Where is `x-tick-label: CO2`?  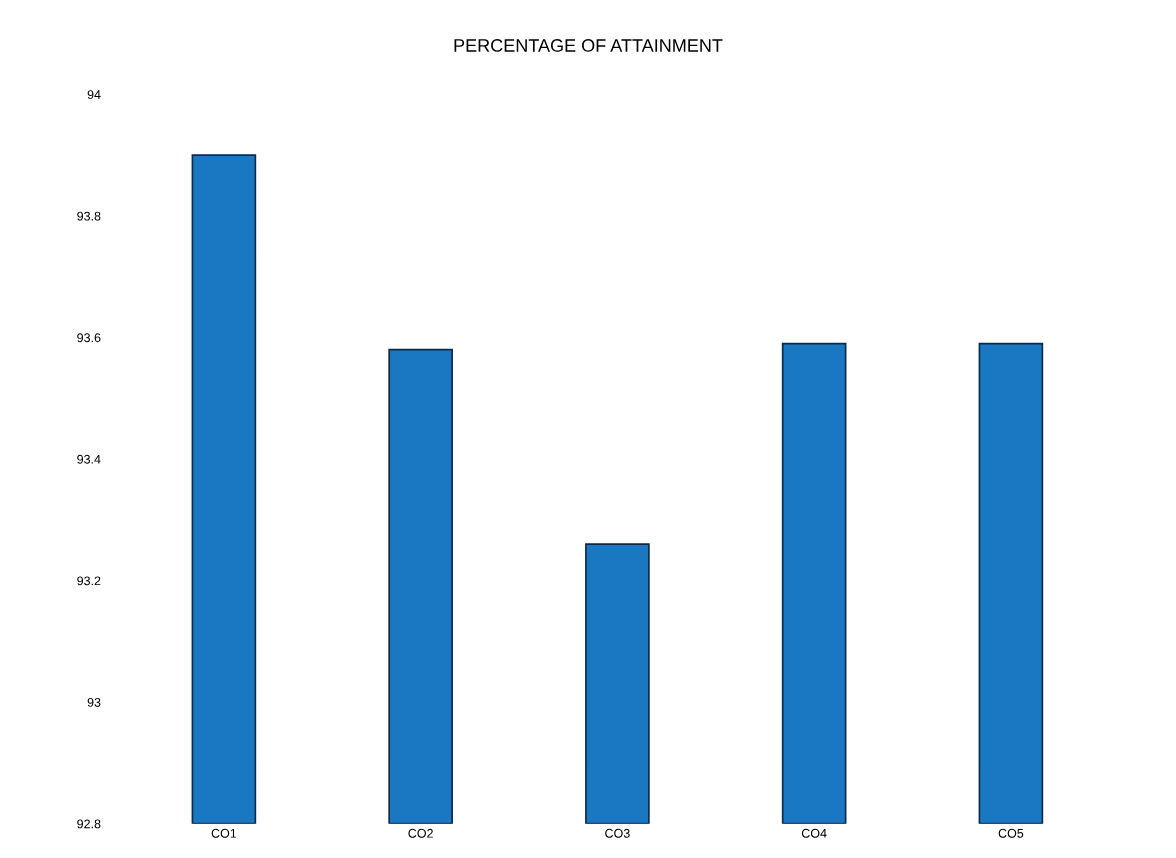 x-tick-label: CO2 is located at coordinates (420, 833).